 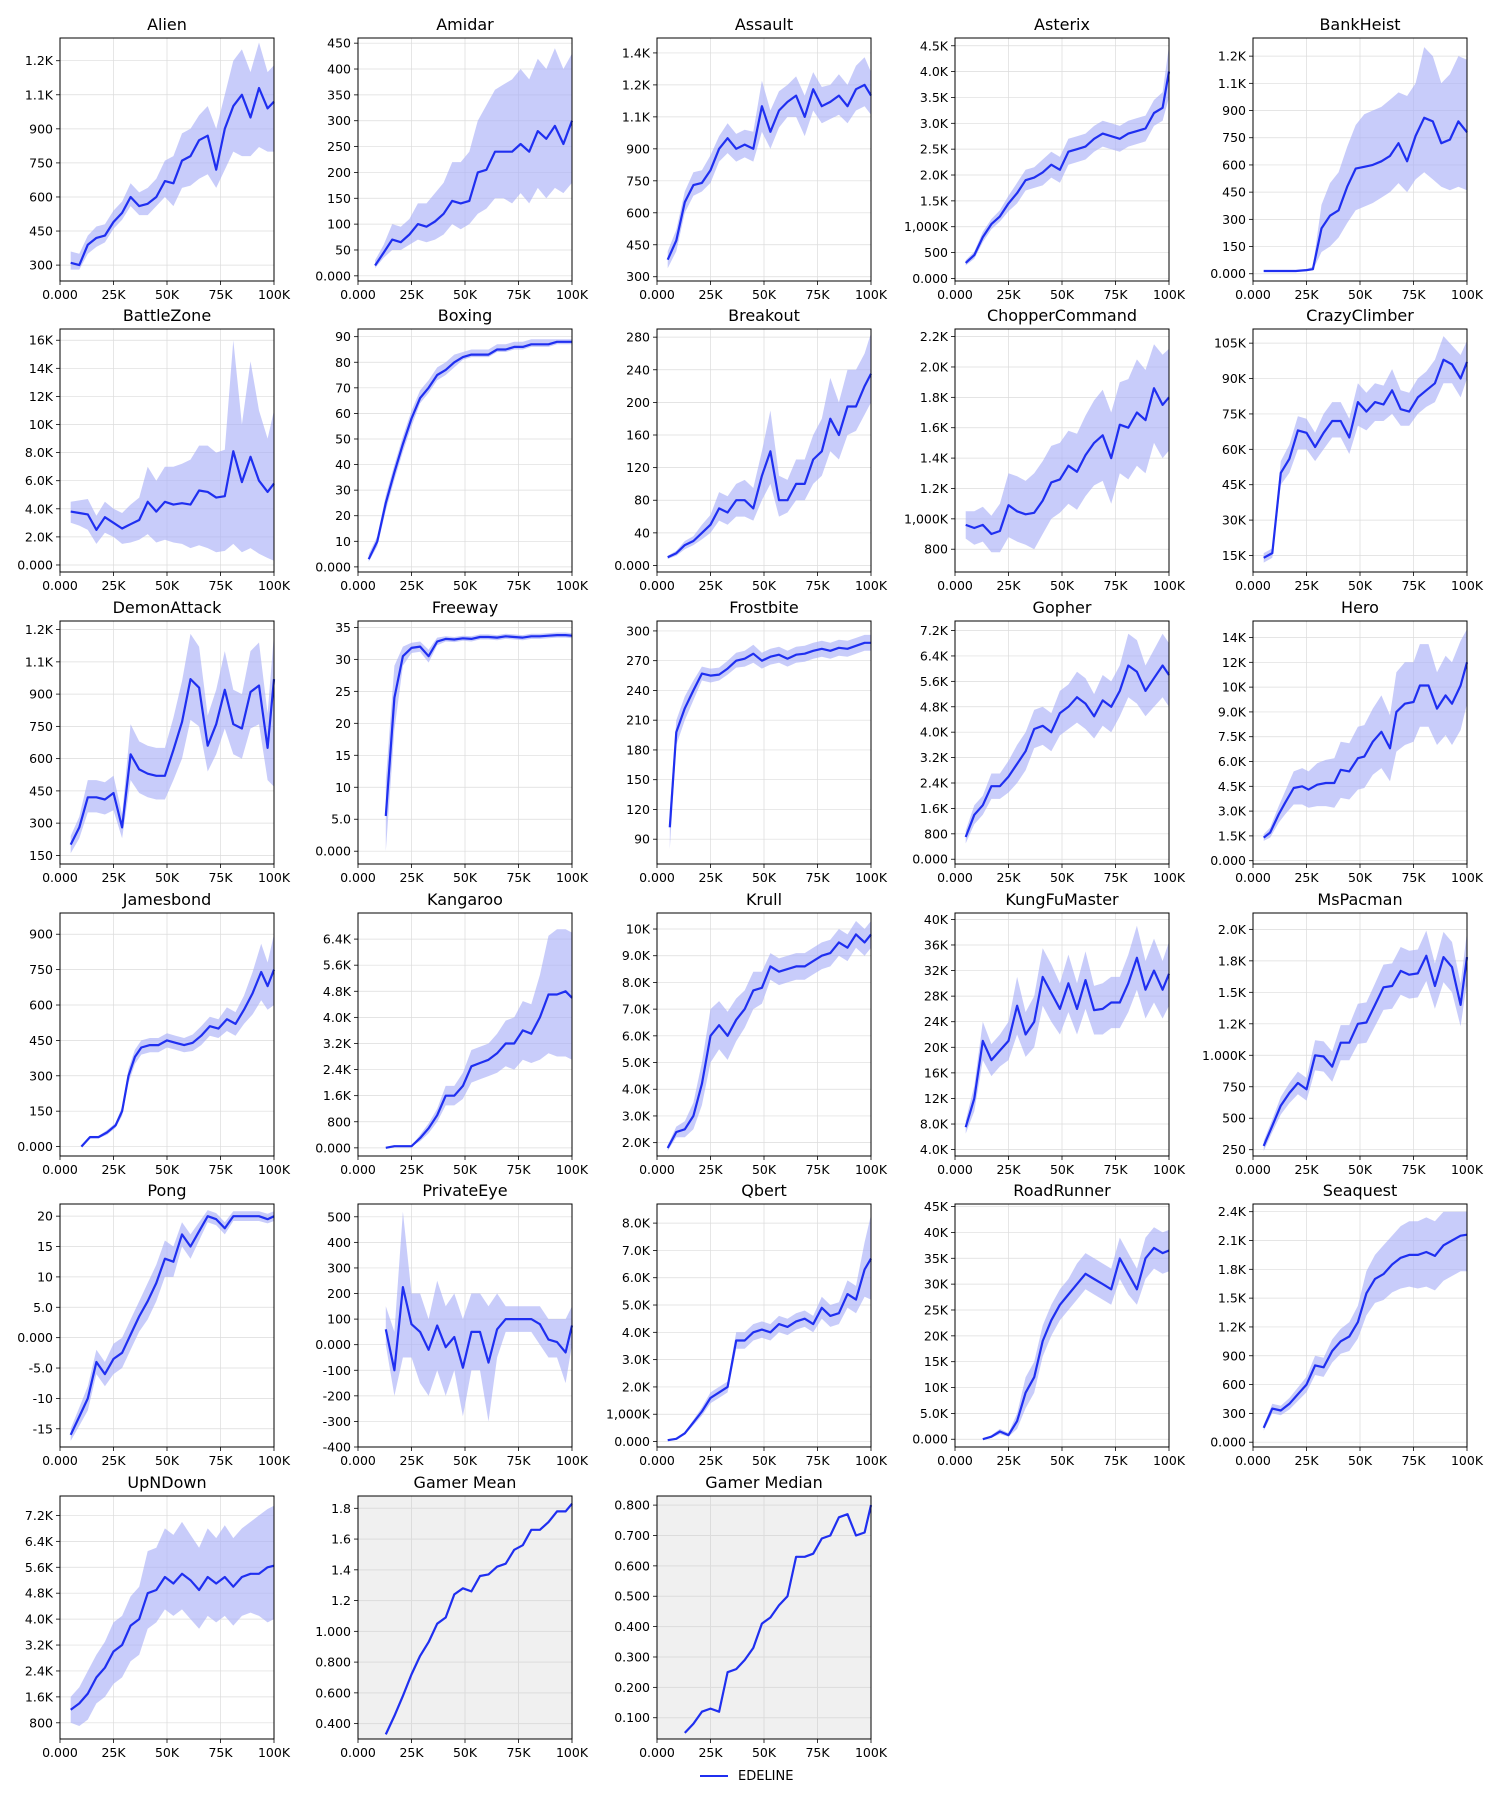 What do you see at coordinates (936, 996) in the screenshot?
I see `y-tick-label: 28K` at bounding box center [936, 996].